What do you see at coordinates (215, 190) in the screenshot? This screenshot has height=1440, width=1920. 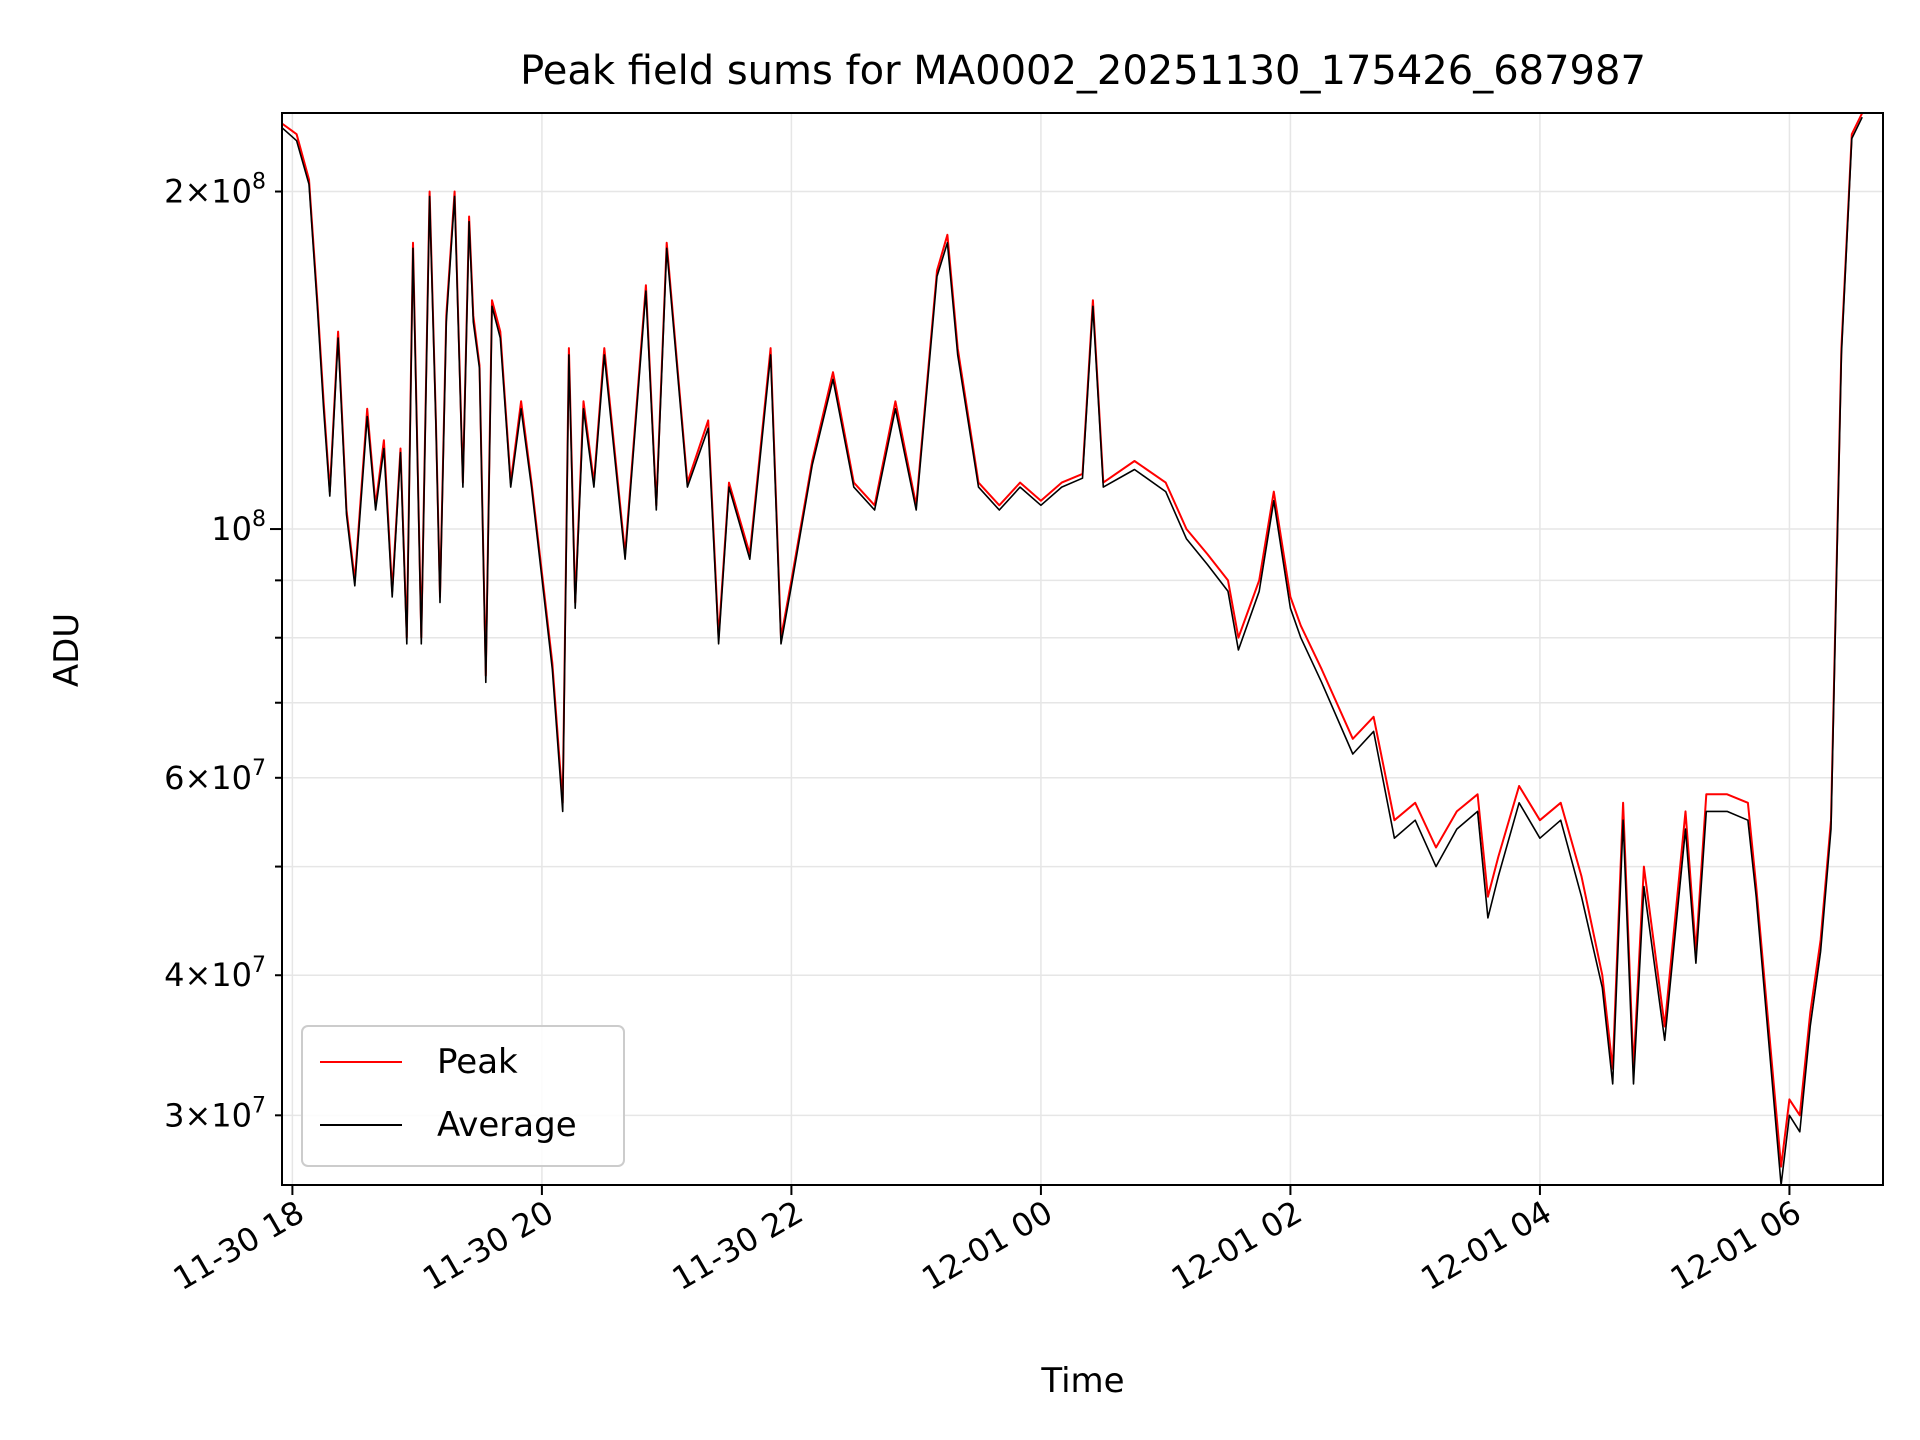 I see `y-tick-label-minor: 2×108` at bounding box center [215, 190].